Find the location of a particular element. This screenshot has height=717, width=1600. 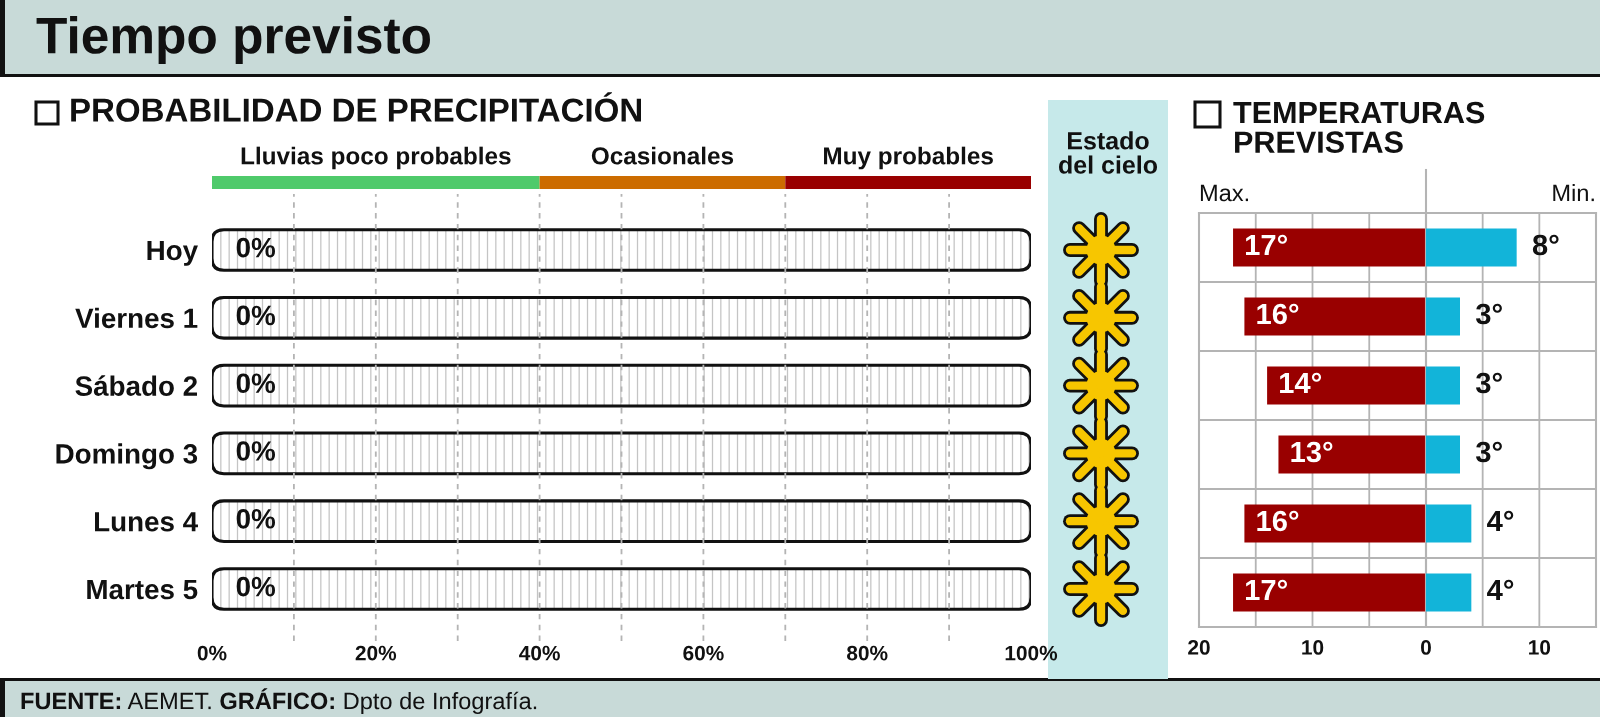

x-tick-label: 0 is located at coordinates (1426, 647).